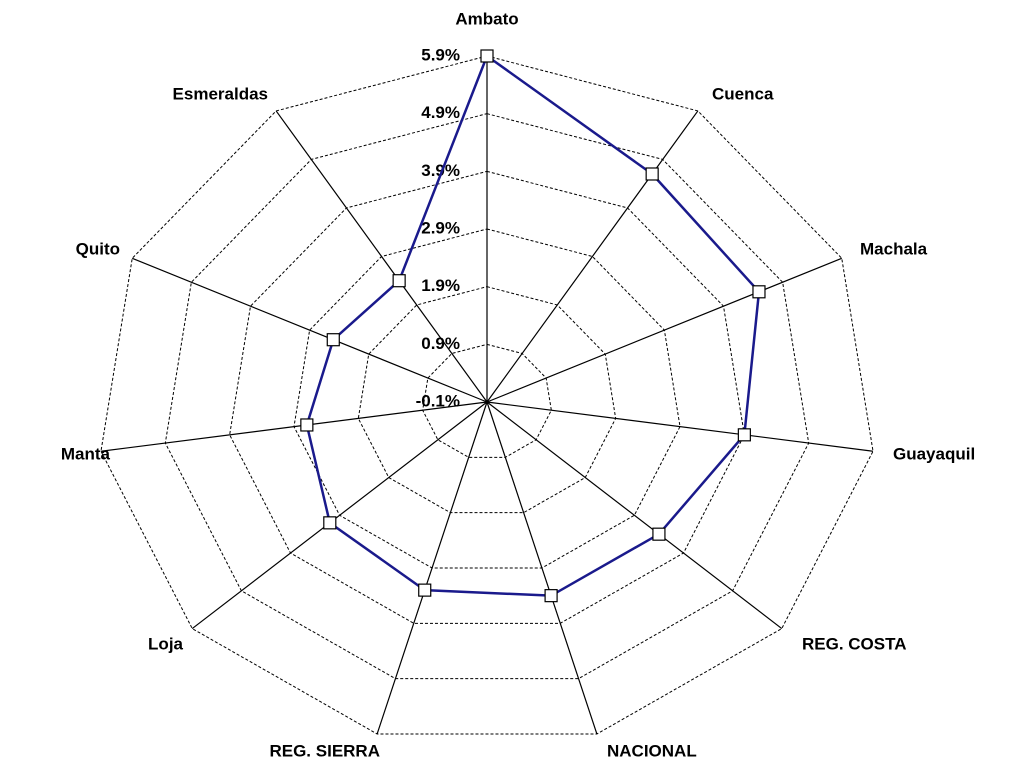  What do you see at coordinates (98, 248) in the screenshot?
I see `category-label: Quito` at bounding box center [98, 248].